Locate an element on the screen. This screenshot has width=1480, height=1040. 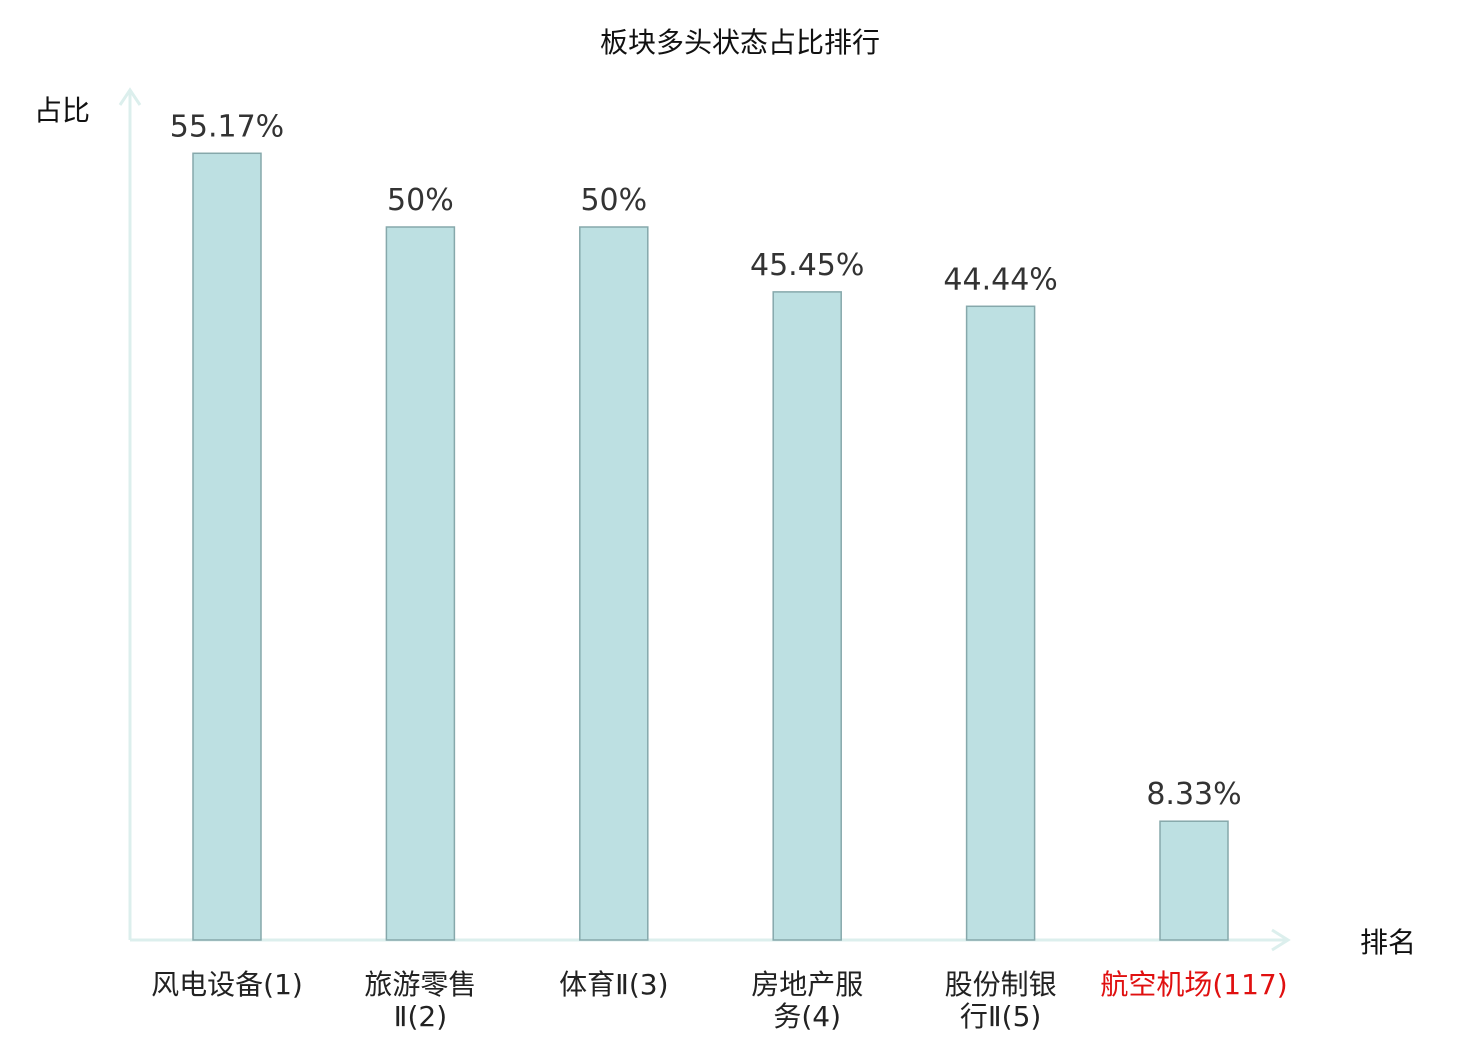
y-axis-label: 占比 is located at coordinates (62, 110).